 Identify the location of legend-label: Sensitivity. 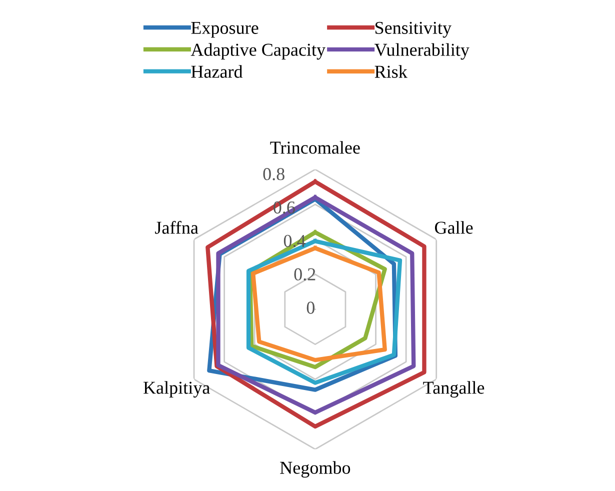
(413, 30).